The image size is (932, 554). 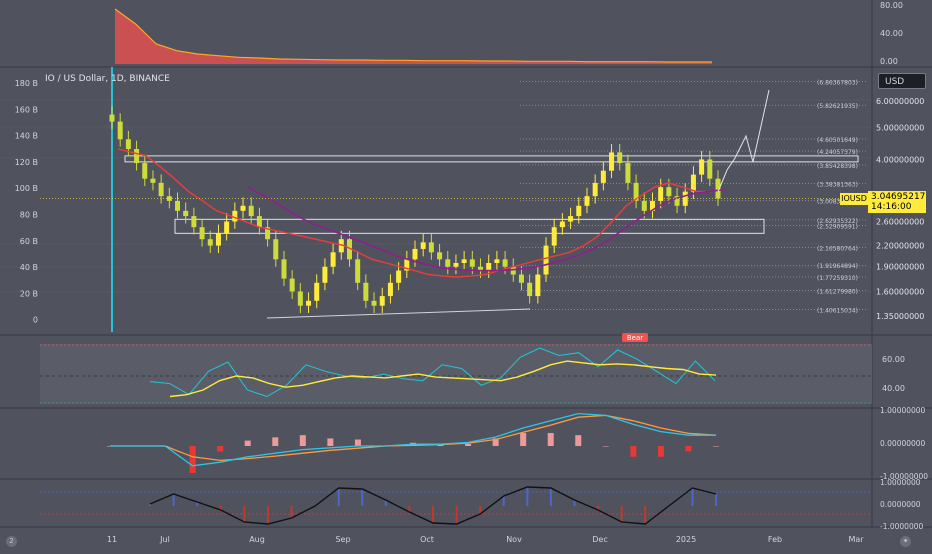 I want to click on rsi-axis-label: 40.00, so click(x=893, y=388).